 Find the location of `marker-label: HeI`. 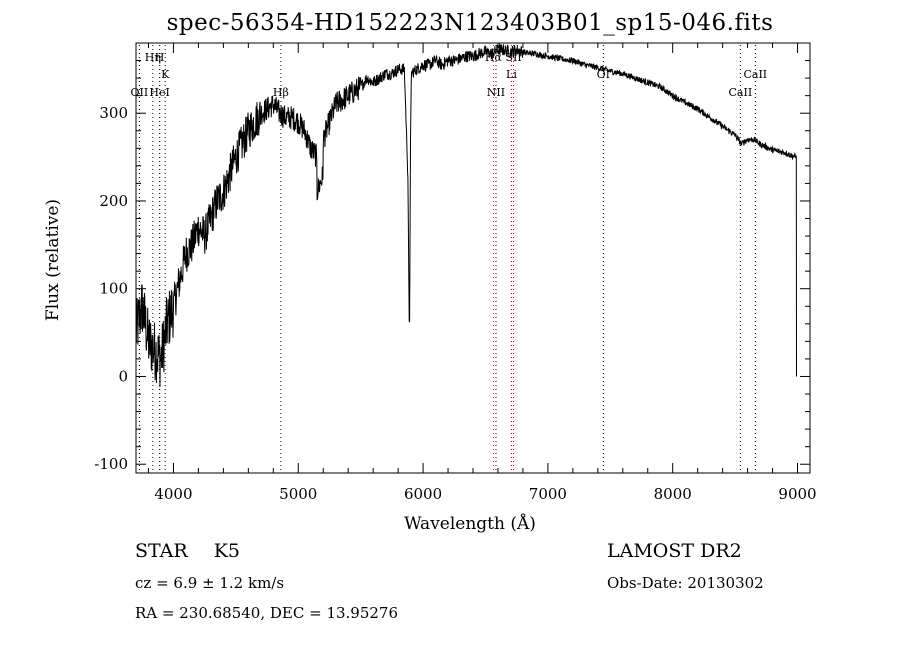

marker-label: HeI is located at coordinates (159, 92).